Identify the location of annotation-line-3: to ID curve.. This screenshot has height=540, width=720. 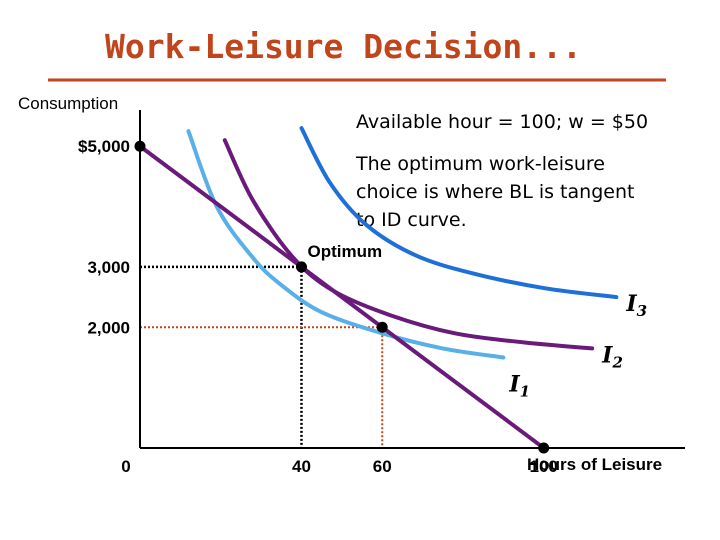
(411, 220).